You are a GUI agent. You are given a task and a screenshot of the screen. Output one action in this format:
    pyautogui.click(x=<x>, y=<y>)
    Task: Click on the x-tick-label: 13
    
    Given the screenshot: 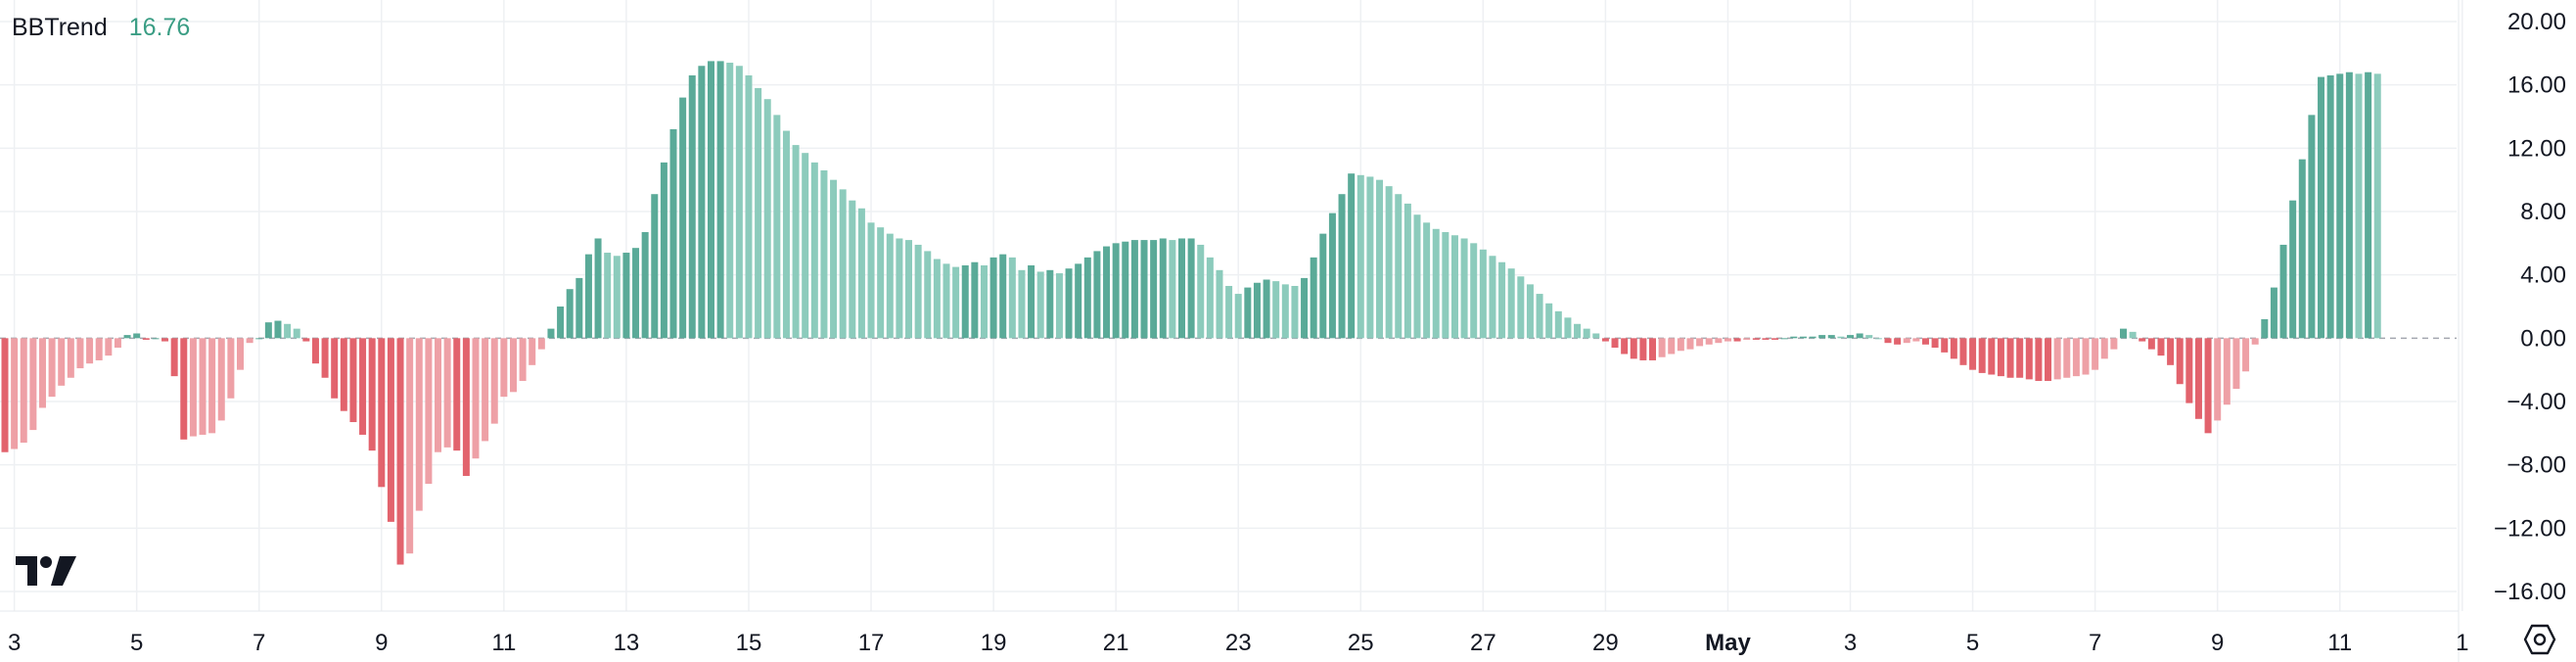 What is the action you would take?
    pyautogui.click(x=627, y=643)
    